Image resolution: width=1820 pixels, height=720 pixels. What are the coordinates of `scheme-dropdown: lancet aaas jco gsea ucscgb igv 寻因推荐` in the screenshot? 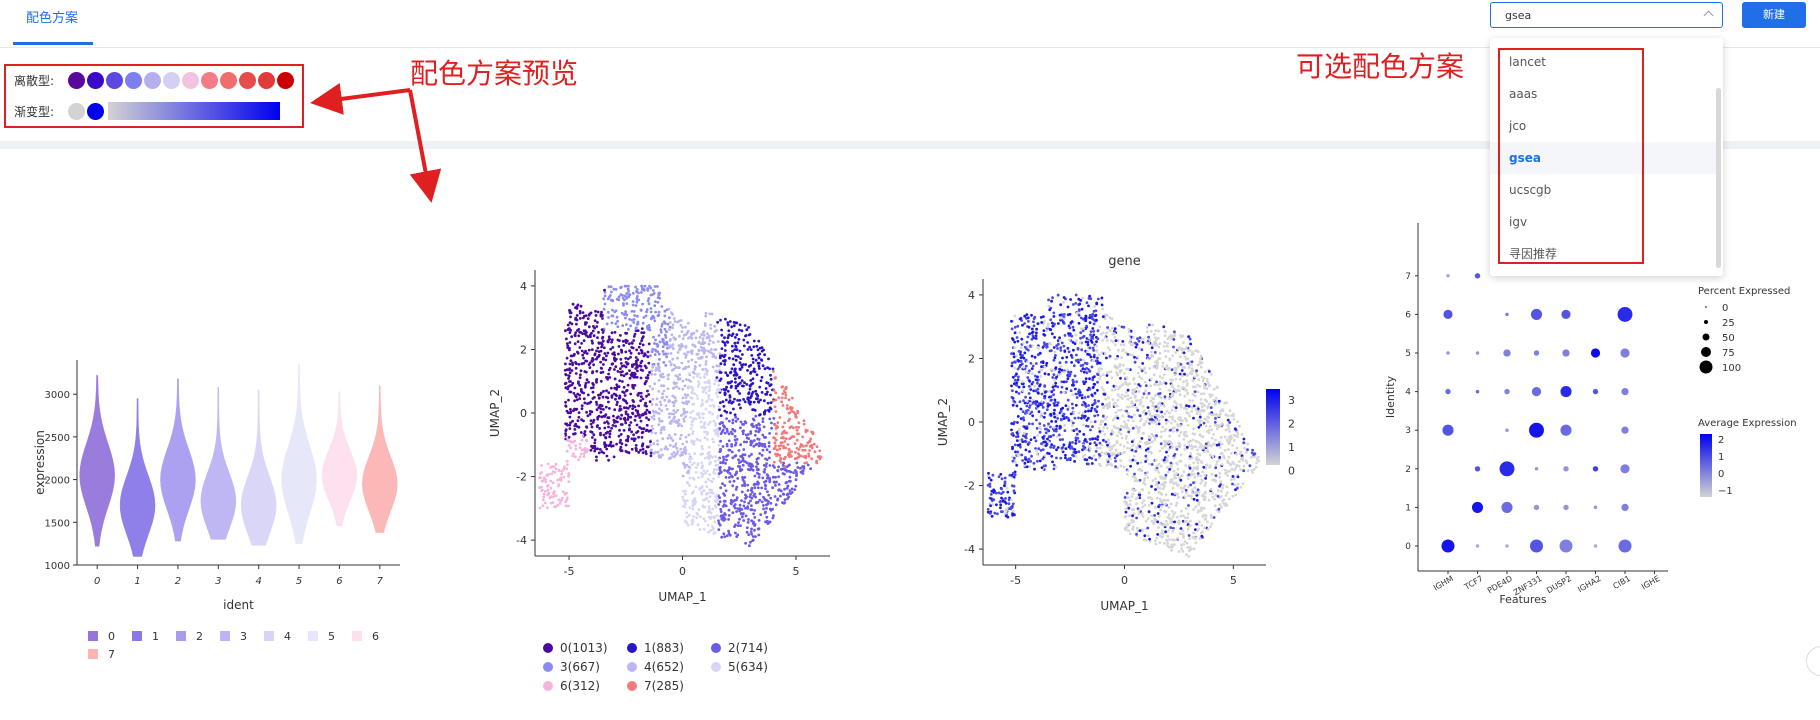 It's located at (1606, 157).